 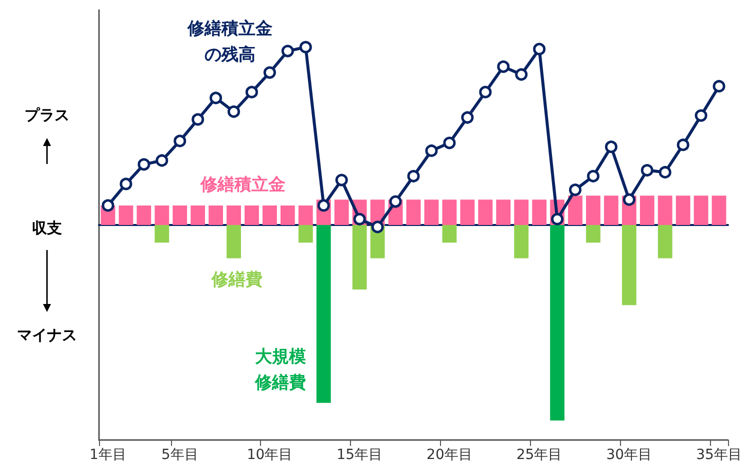 What do you see at coordinates (236, 280) in the screenshot?
I see `series-label: 修繕費` at bounding box center [236, 280].